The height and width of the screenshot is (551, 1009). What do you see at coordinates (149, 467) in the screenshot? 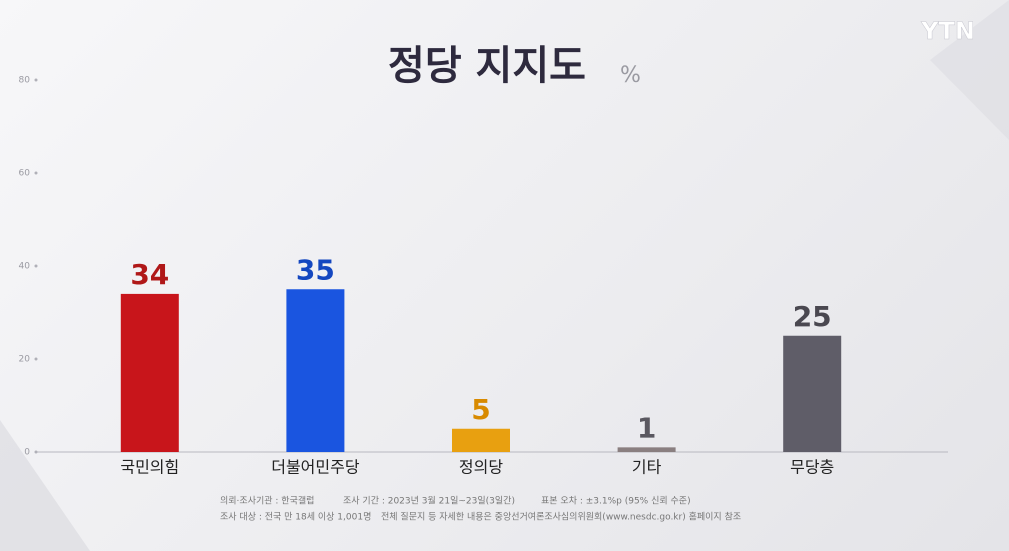
I see `x-tick-label: 국민의힘` at bounding box center [149, 467].